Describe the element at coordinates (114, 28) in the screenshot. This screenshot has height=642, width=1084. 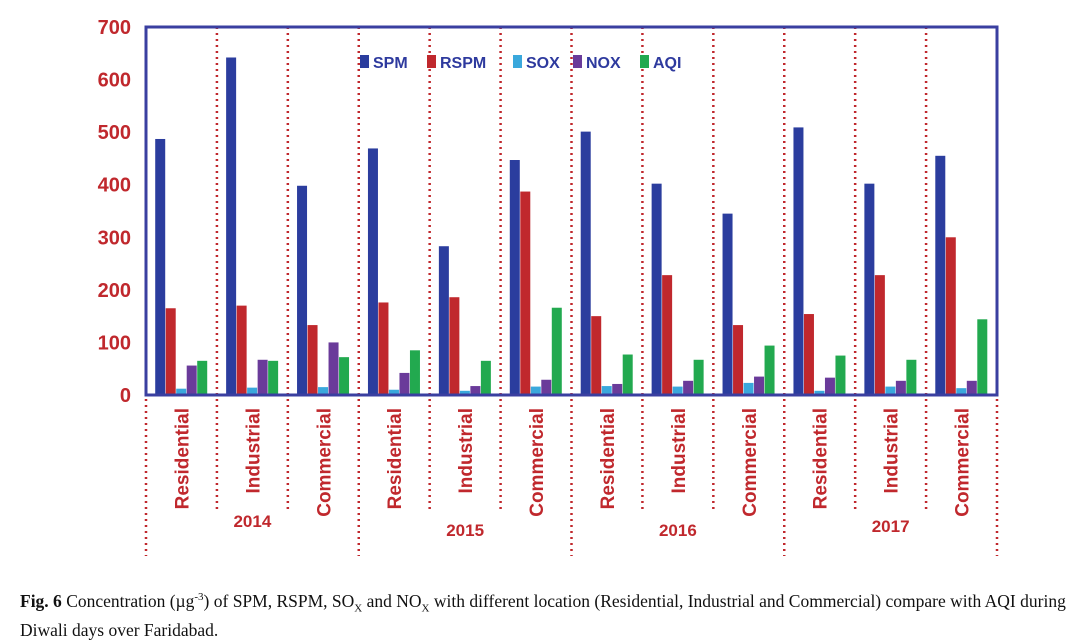
I see `y-tick-label: 700` at that location.